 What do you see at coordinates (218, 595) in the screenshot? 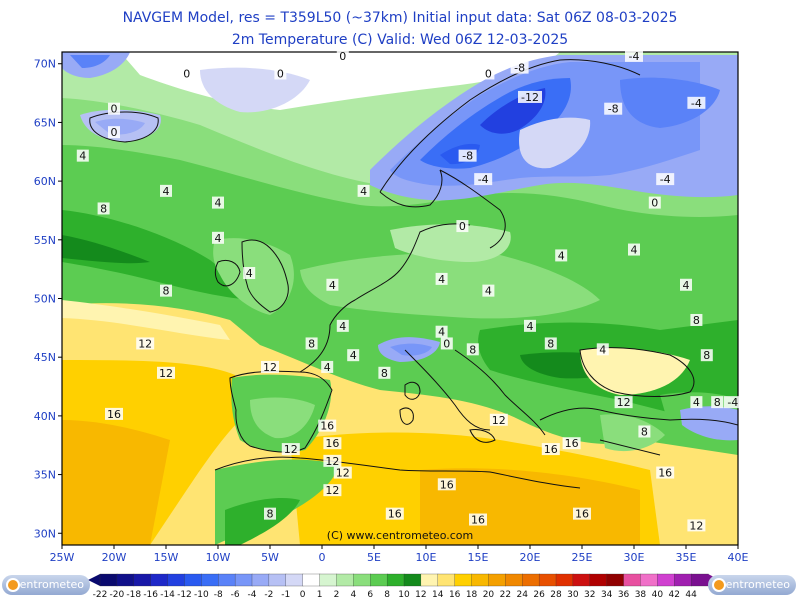
I see `scale-label: -8` at bounding box center [218, 595].